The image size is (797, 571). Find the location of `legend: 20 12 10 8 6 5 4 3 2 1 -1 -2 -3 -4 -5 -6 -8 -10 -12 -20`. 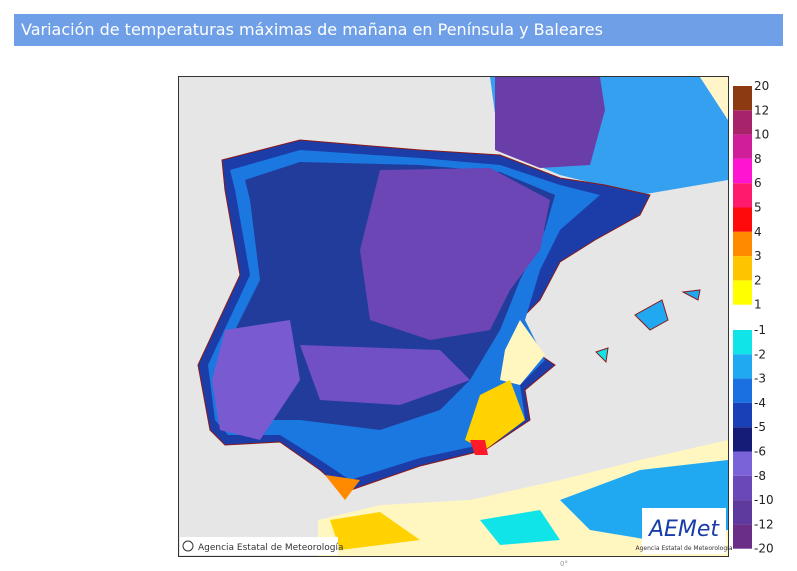

legend: 20 12 10 8 6 5 4 3 2 1 -1 -2 -3 -4 -5 -6 -8 -10 -12 -20 is located at coordinates (753, 317).